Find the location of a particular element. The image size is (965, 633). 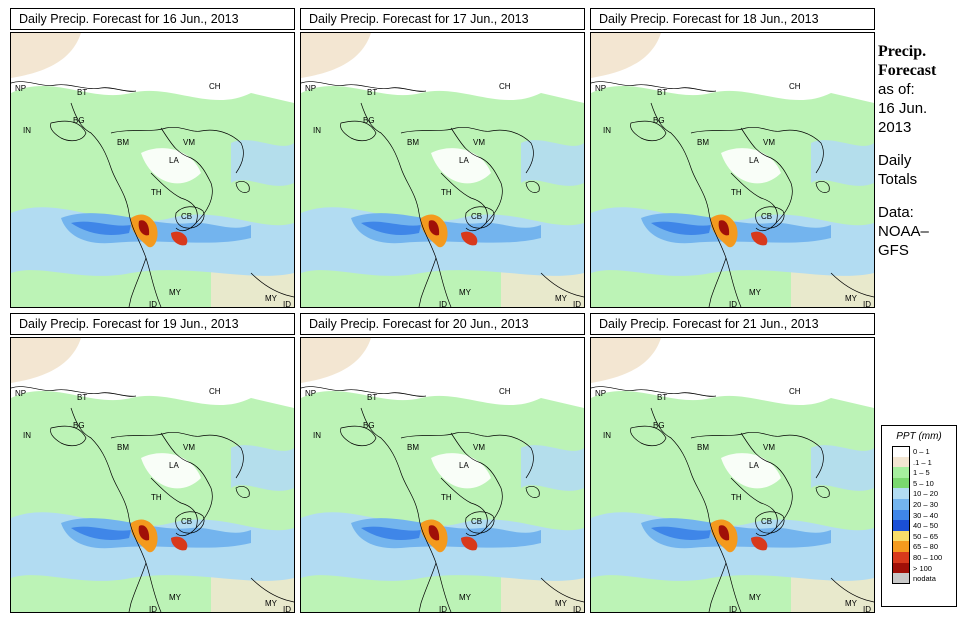

asof-label: as of: is located at coordinates (896, 89).